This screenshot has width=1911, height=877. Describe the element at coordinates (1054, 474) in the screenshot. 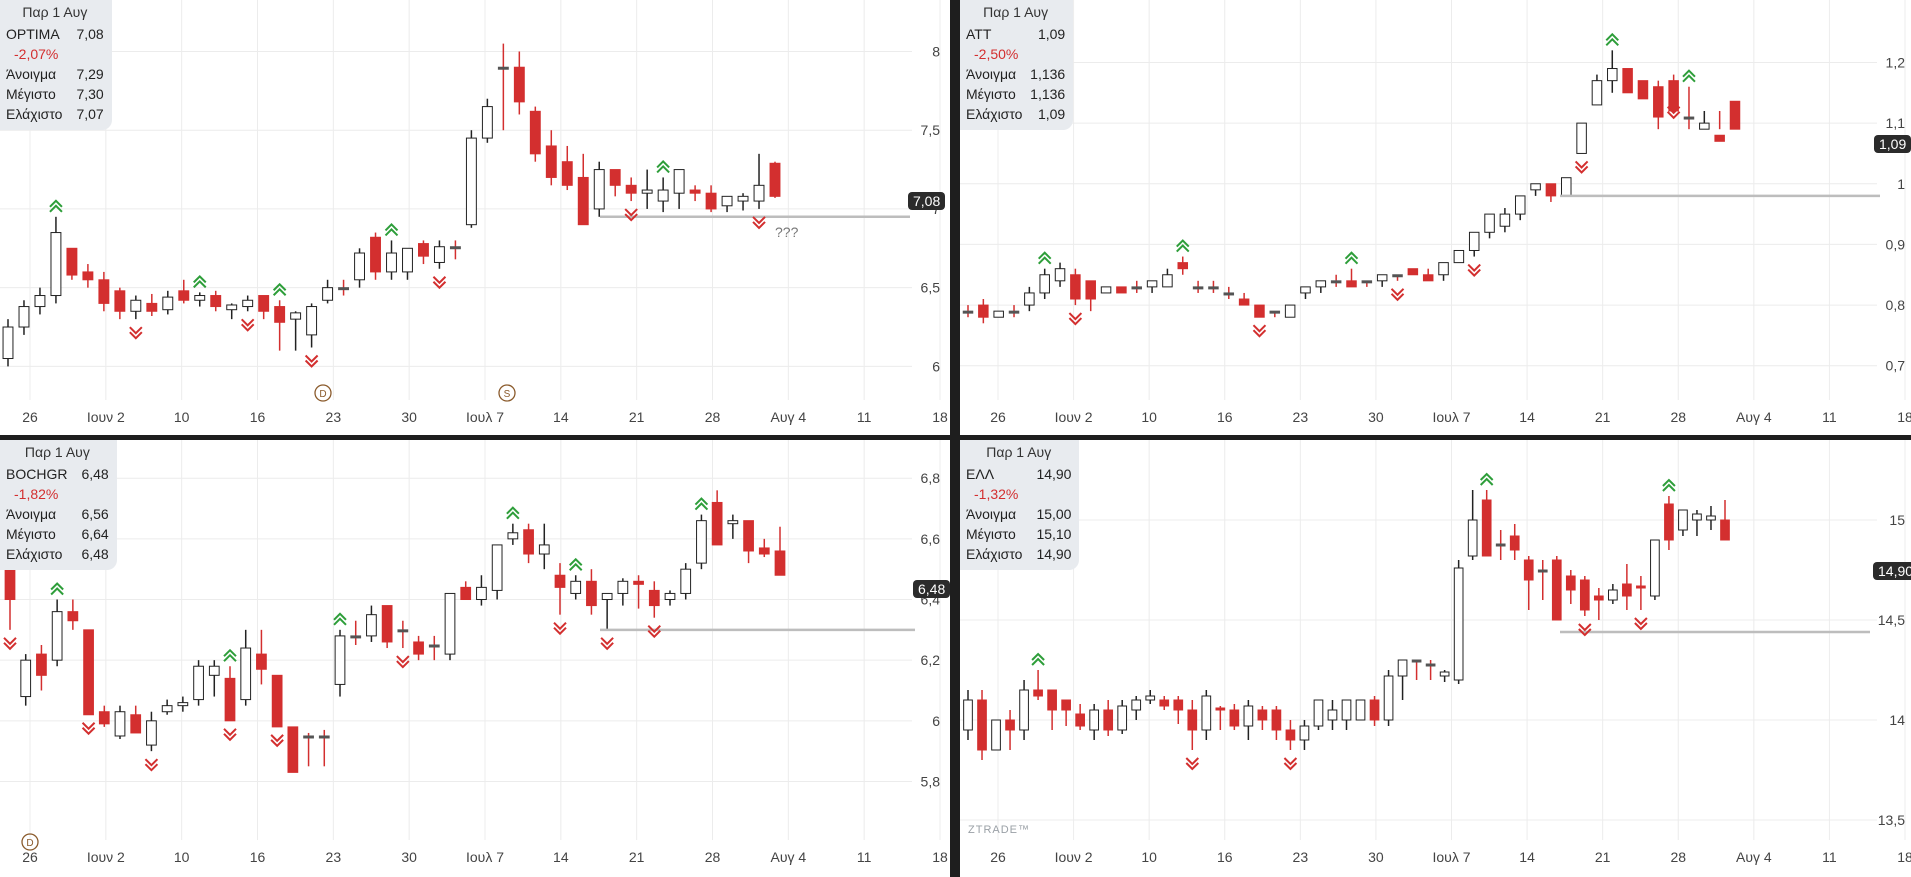

I see `quote-close: 14,90` at that location.